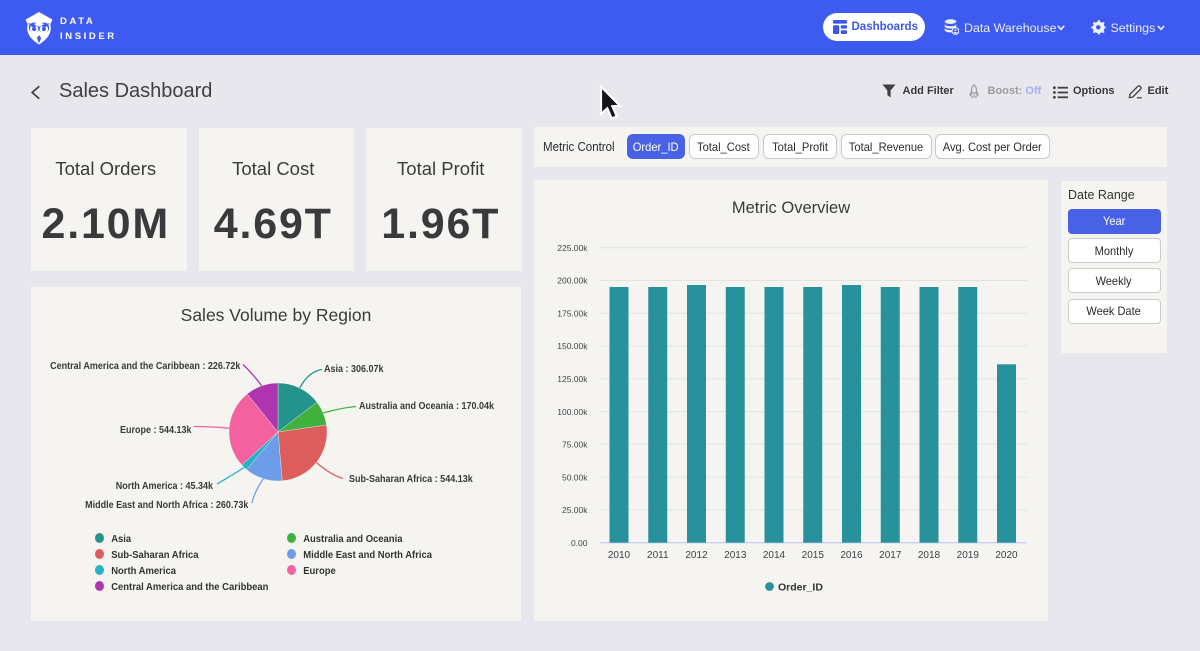  I want to click on svg-text: 25.00k, so click(575, 510).